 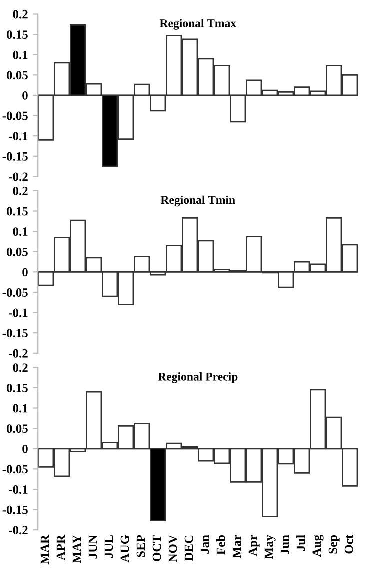 I want to click on x-tick-label: MAR, so click(x=45, y=549).